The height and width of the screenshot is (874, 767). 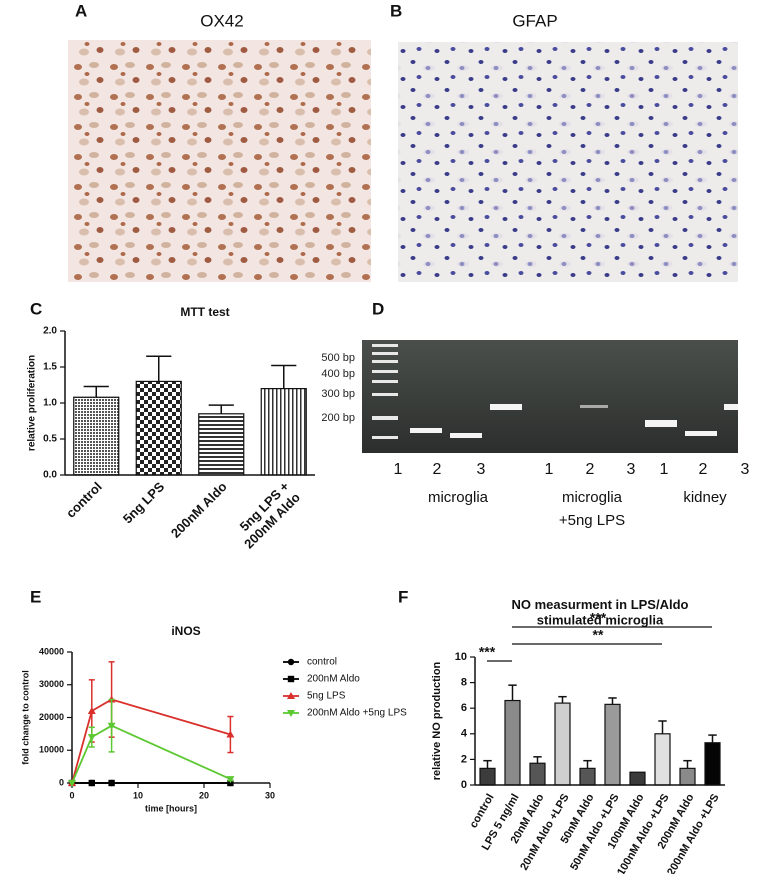 I want to click on significance, so click(x=599, y=644).